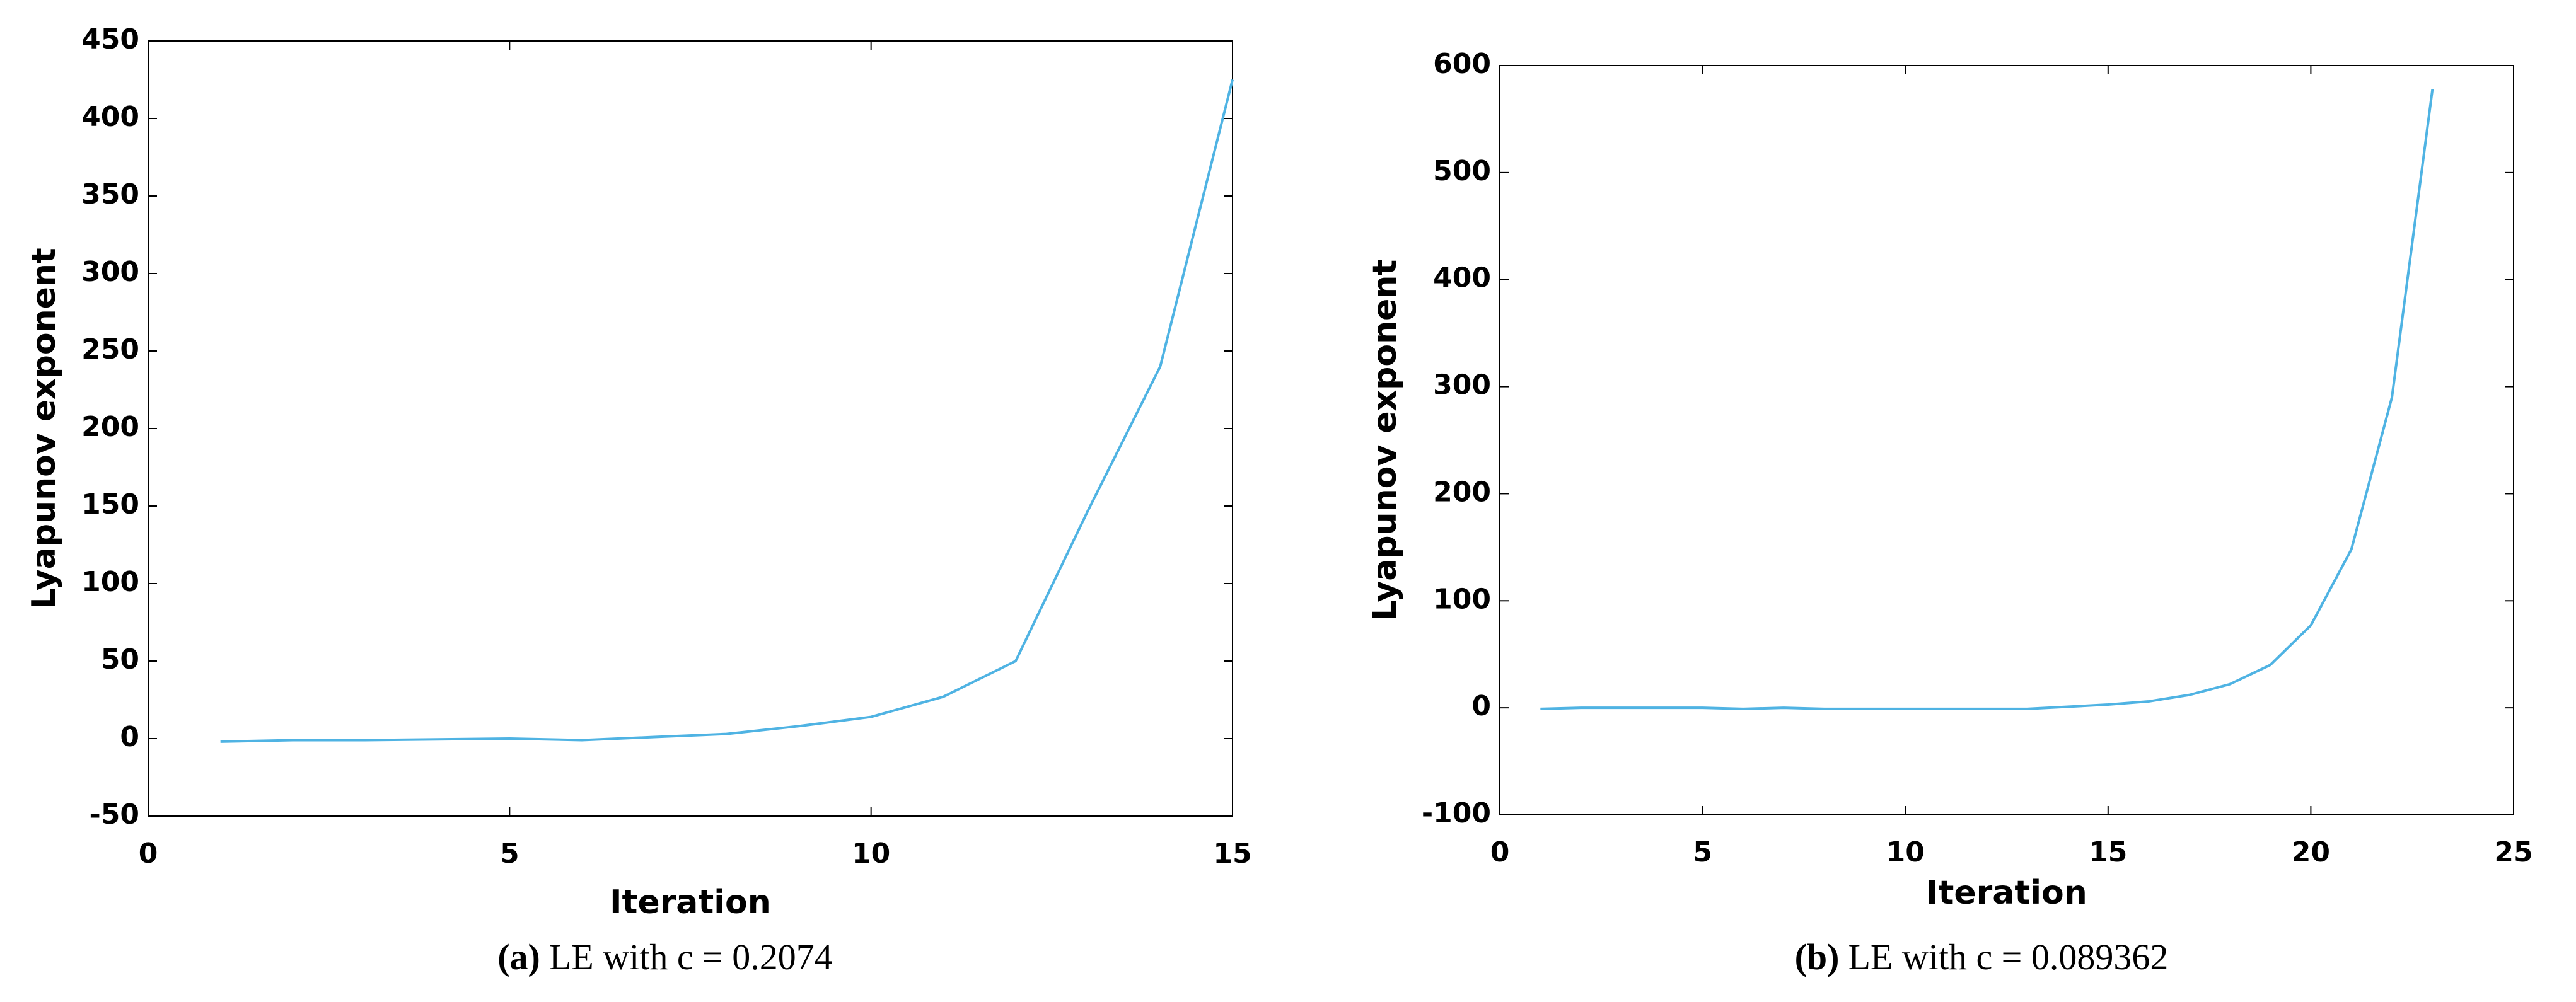 The height and width of the screenshot is (1002, 2576). What do you see at coordinates (1818, 956) in the screenshot?
I see `caption-label: (b)` at bounding box center [1818, 956].